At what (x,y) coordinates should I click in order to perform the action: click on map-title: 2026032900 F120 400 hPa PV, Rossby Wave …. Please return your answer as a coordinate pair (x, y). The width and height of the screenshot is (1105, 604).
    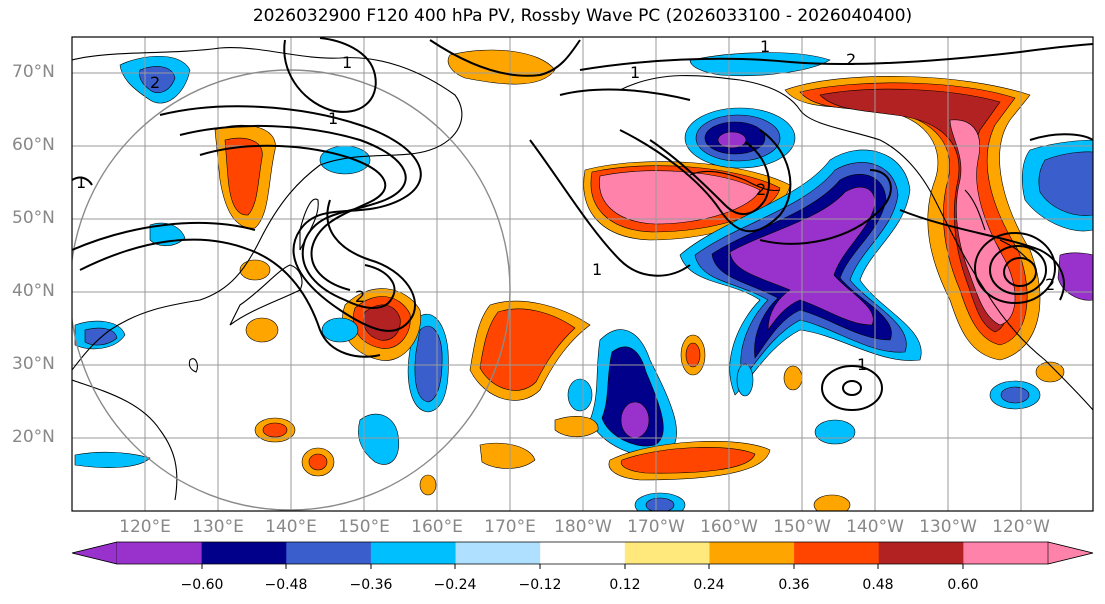
    Looking at the image, I should click on (582, 16).